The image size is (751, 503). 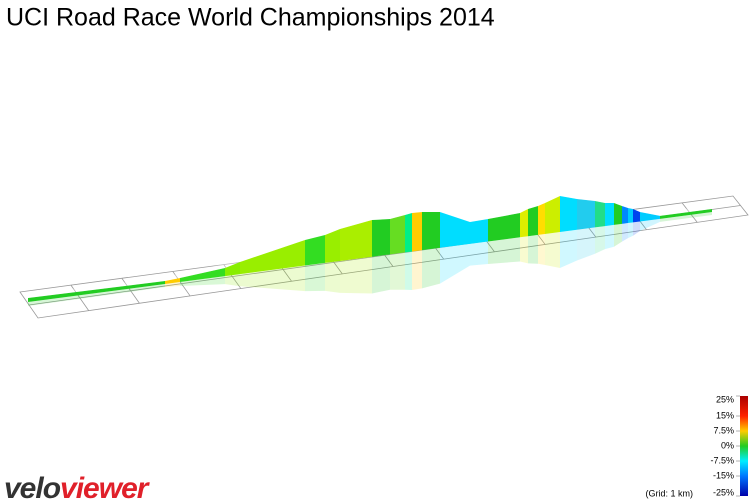 I want to click on colorbar-tick-label: 25%, so click(x=725, y=399).